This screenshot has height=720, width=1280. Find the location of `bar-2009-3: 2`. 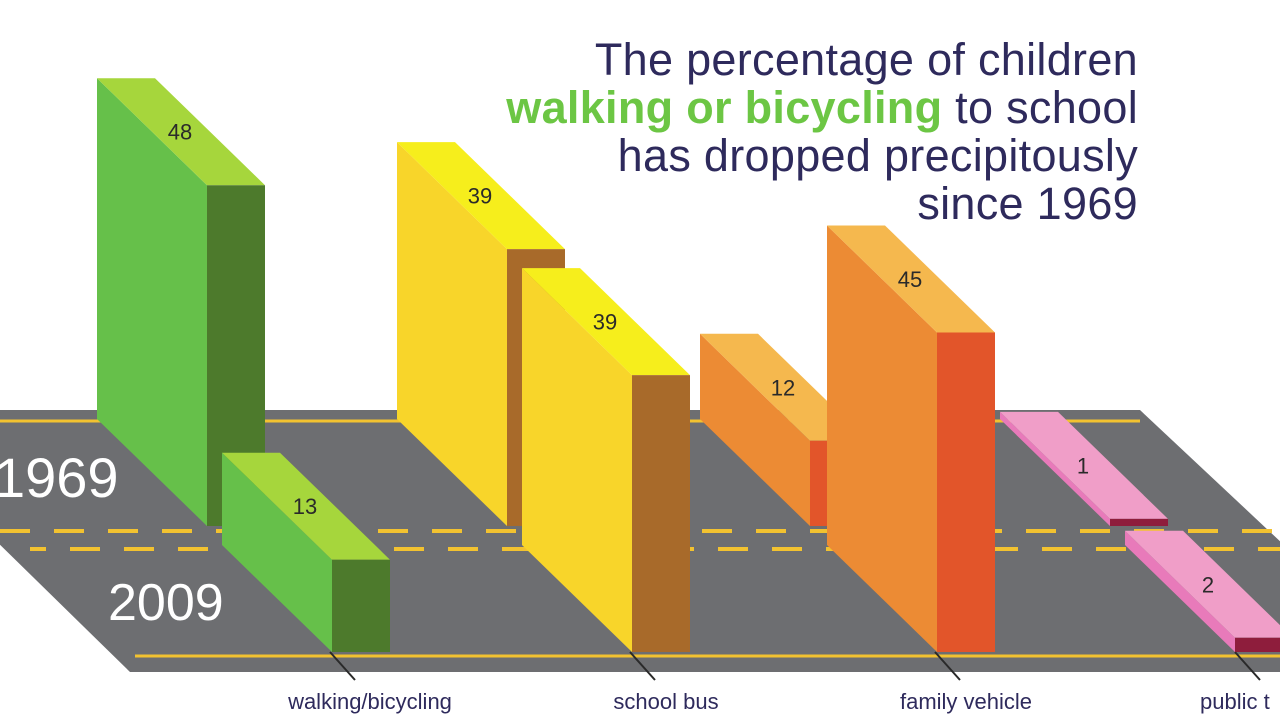

bar-2009-3: 2 is located at coordinates (1202, 591).